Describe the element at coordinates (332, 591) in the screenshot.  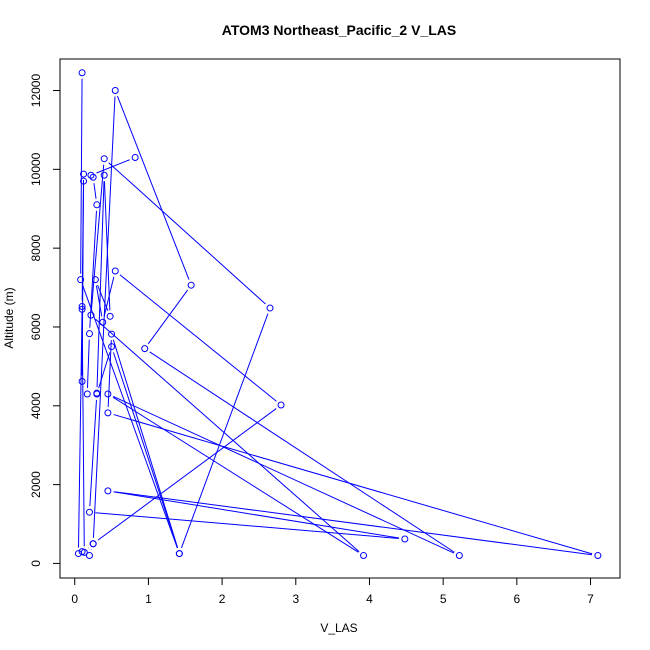
I see `x-axis: 0 1 2 3 4 5 6 7` at that location.